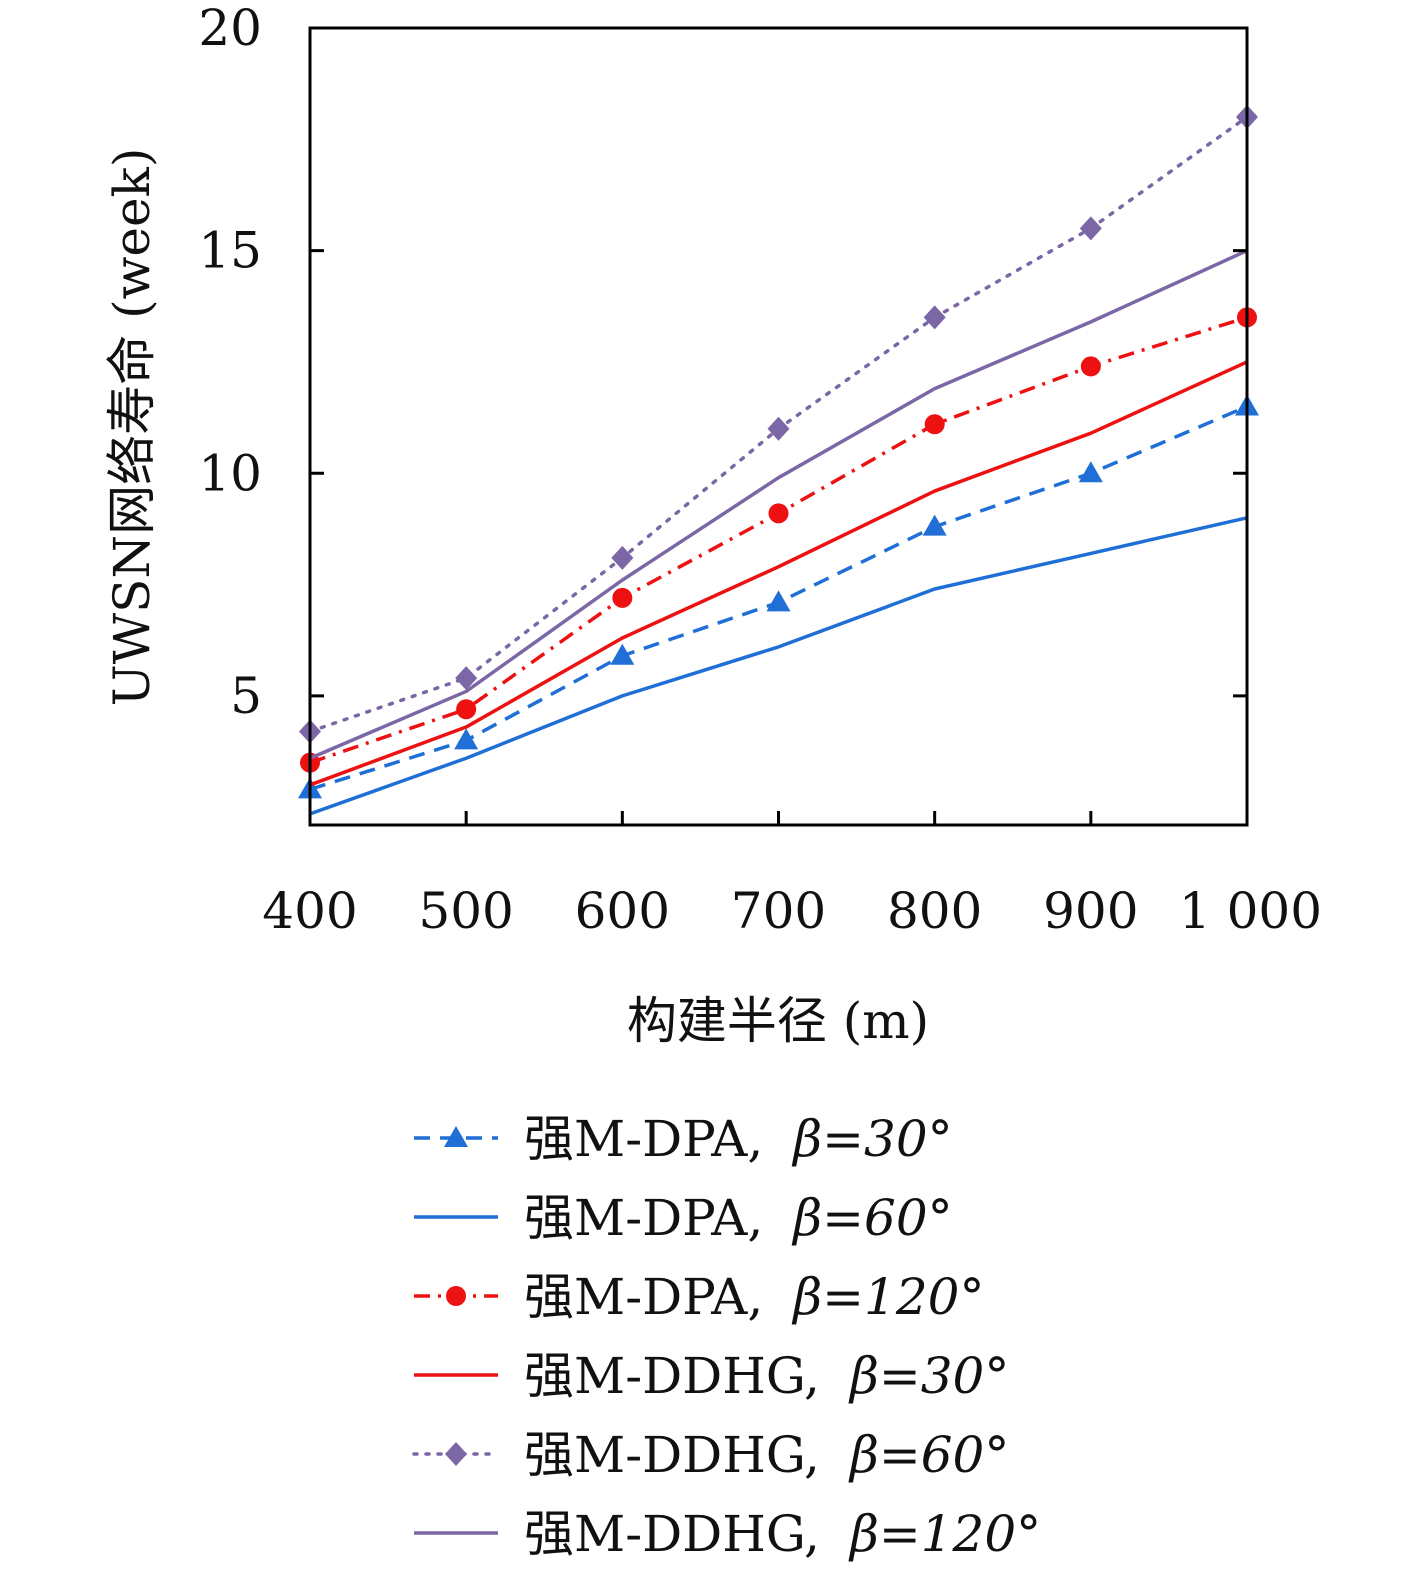 The width and height of the screenshot is (1417, 1583). I want to click on y-tick-label: 15, so click(230, 251).